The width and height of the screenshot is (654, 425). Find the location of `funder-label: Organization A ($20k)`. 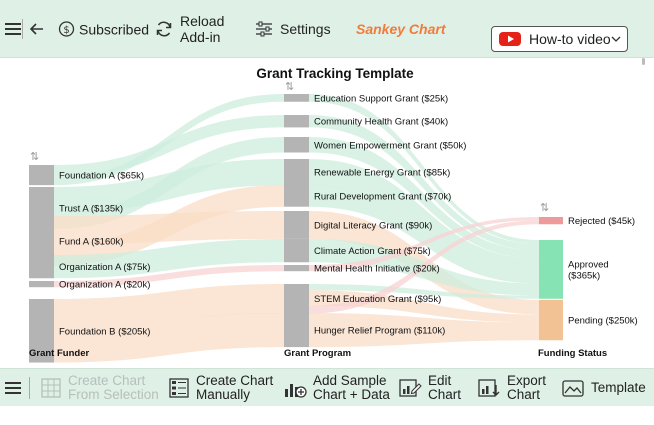

funder-label: Organization A ($20k) is located at coordinates (104, 285).